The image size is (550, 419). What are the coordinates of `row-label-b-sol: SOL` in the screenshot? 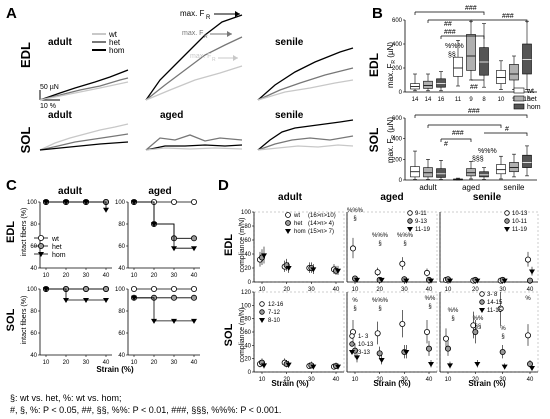 It's located at (374, 140).